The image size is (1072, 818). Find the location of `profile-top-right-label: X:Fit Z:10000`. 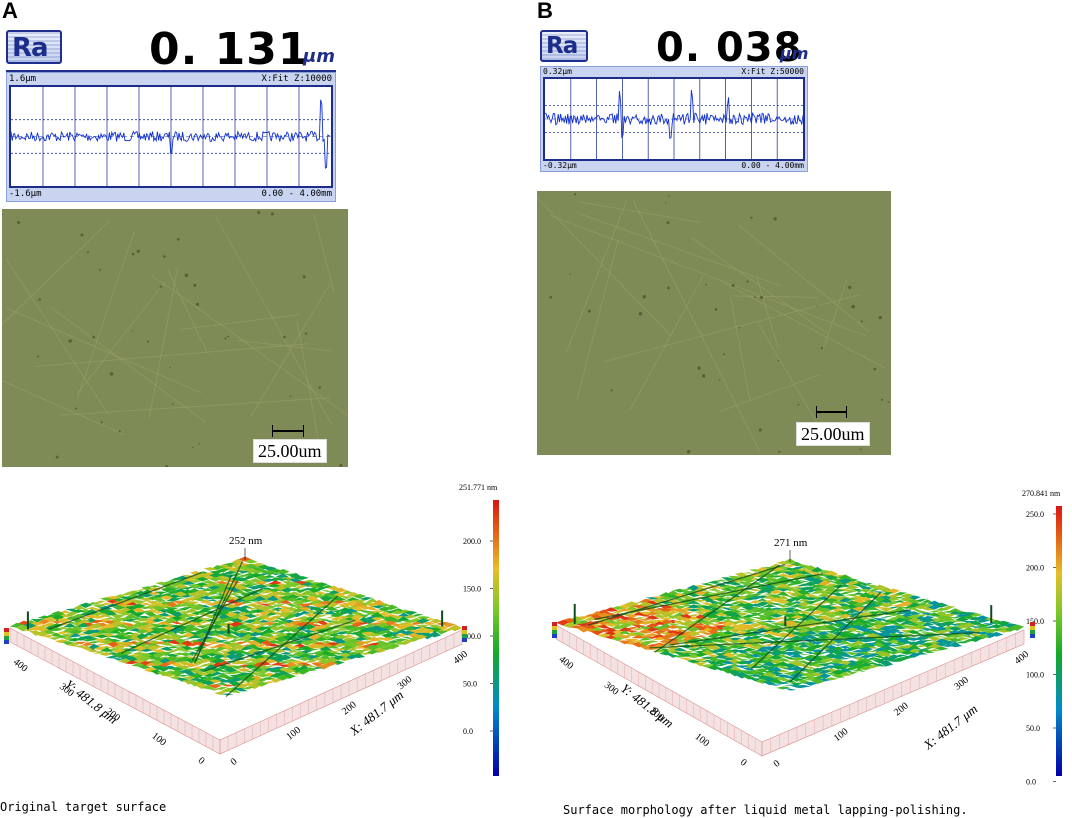

profile-top-right-label: X:Fit Z:10000 is located at coordinates (296, 79).